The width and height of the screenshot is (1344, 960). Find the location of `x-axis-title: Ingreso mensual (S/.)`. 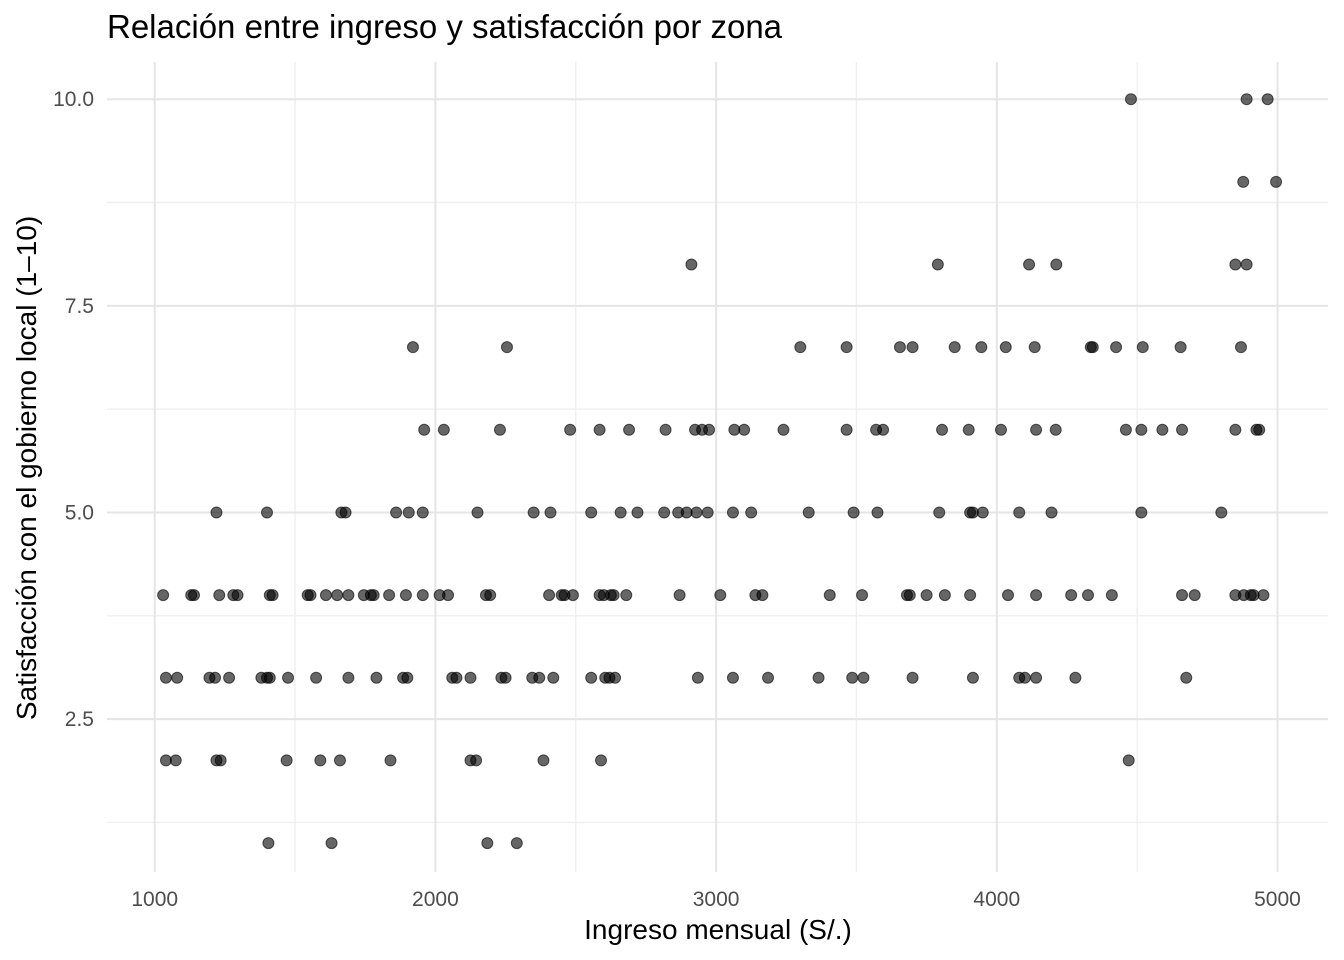

x-axis-title: Ingreso mensual (S/.) is located at coordinates (718, 929).